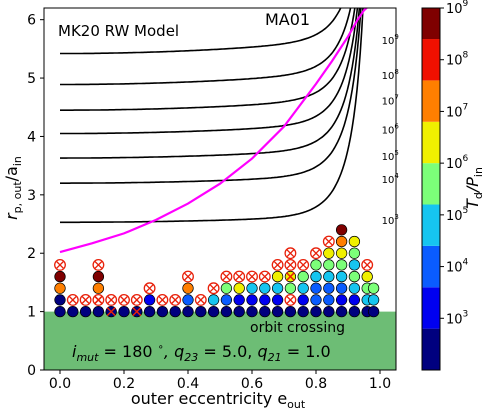 The width and height of the screenshot is (491, 410). What do you see at coordinates (316, 384) in the screenshot?
I see `x-tick-label: 0.8` at bounding box center [316, 384].